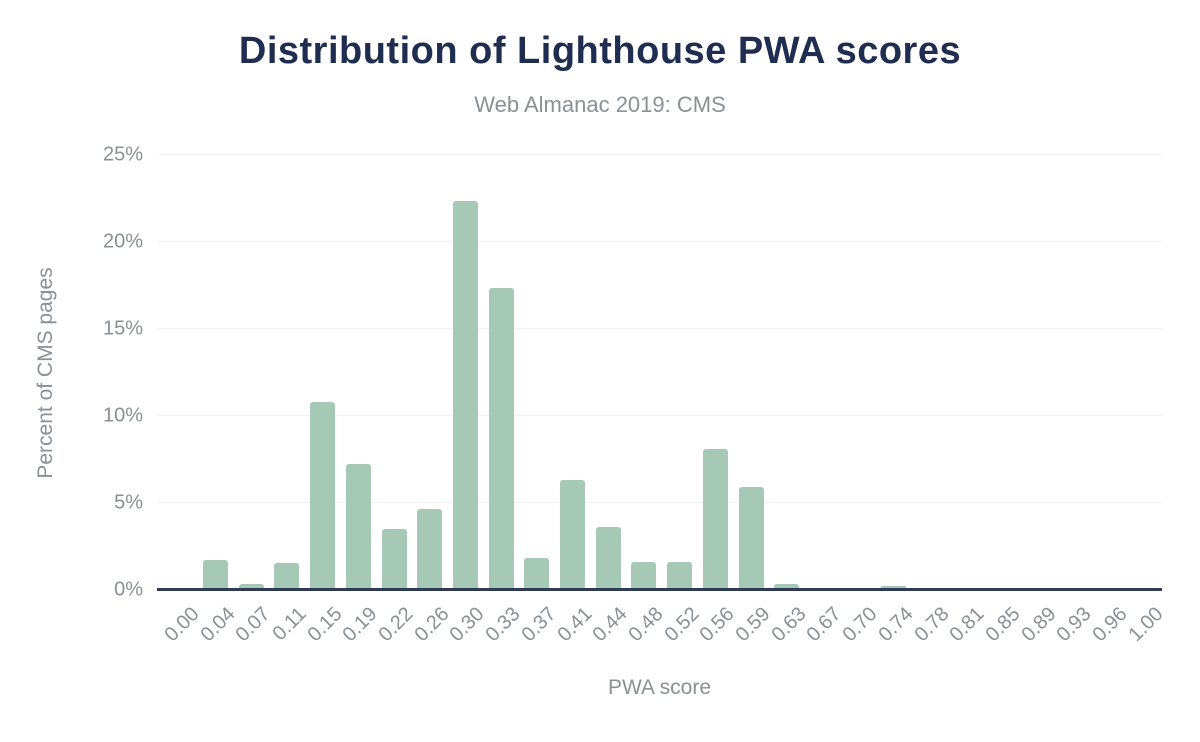  Describe the element at coordinates (537, 574) in the screenshot. I see `bar-0.37` at that location.